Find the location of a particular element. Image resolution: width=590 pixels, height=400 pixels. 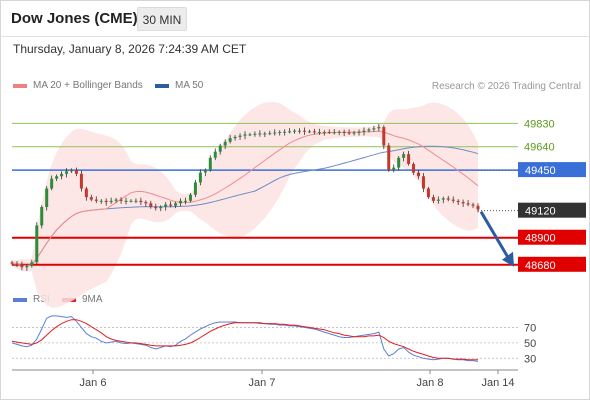

rsi-swatch is located at coordinates (20, 299).